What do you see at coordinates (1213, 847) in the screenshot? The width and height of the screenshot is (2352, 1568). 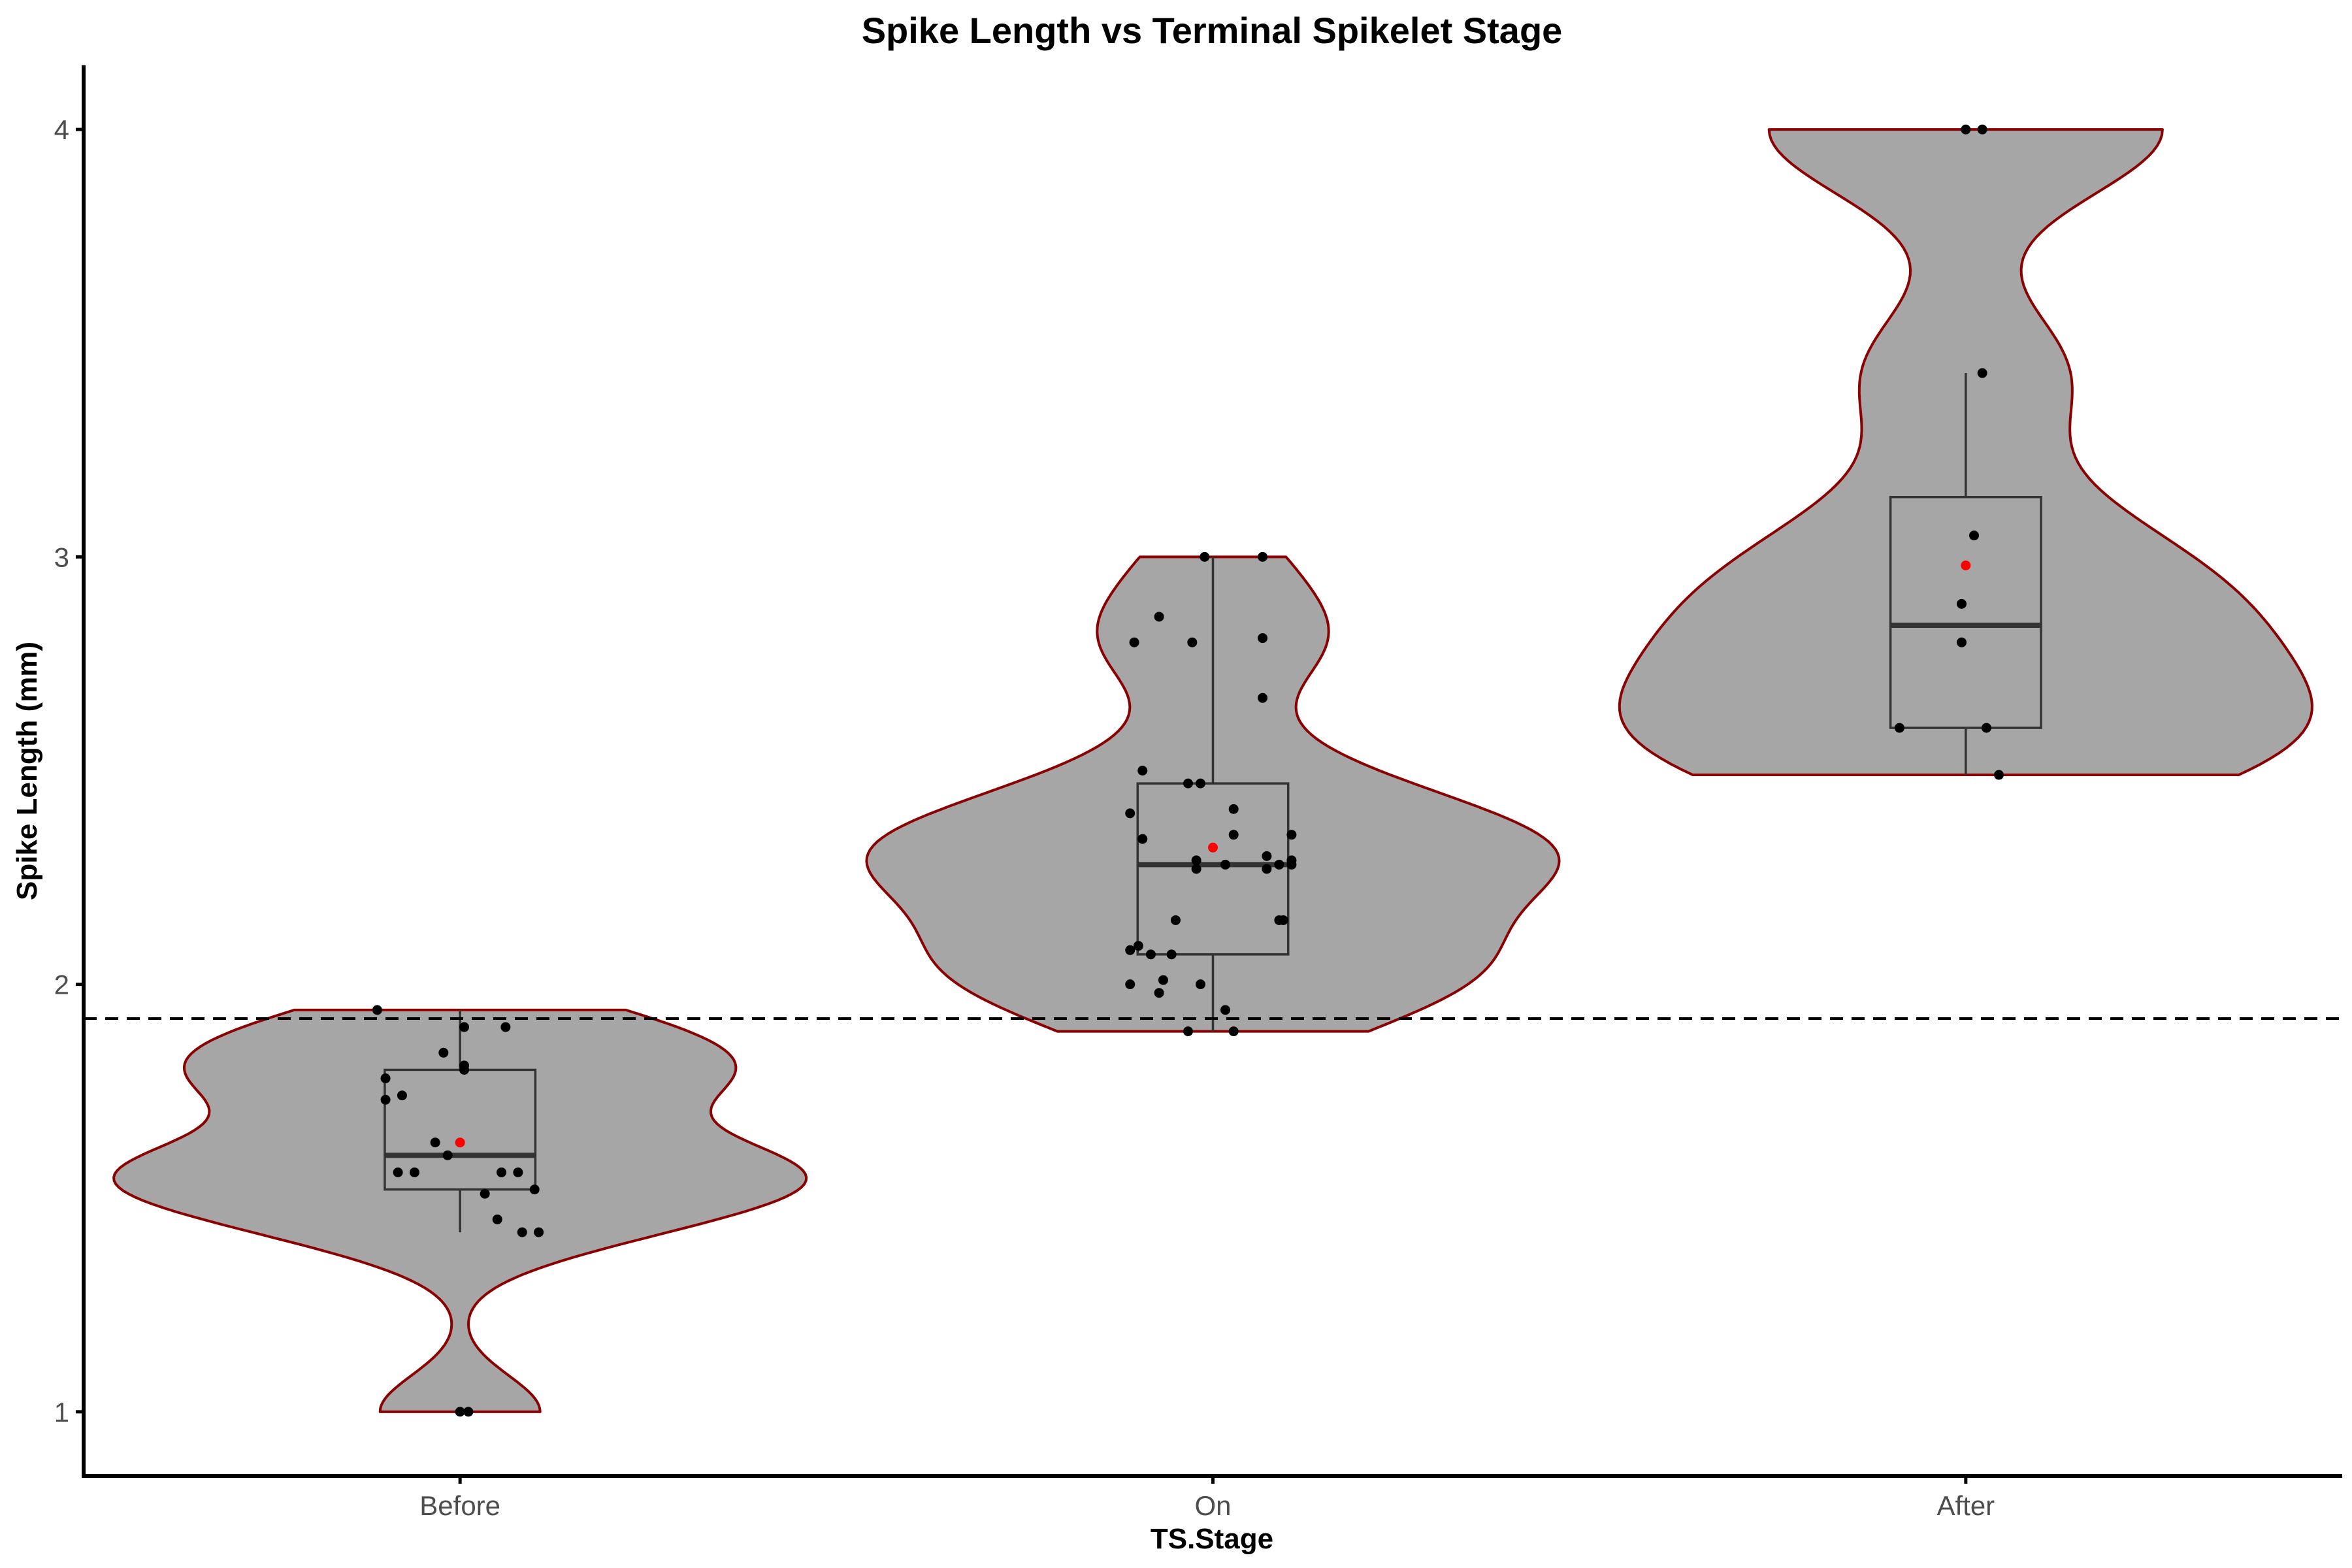 I see `mean-point-on` at bounding box center [1213, 847].